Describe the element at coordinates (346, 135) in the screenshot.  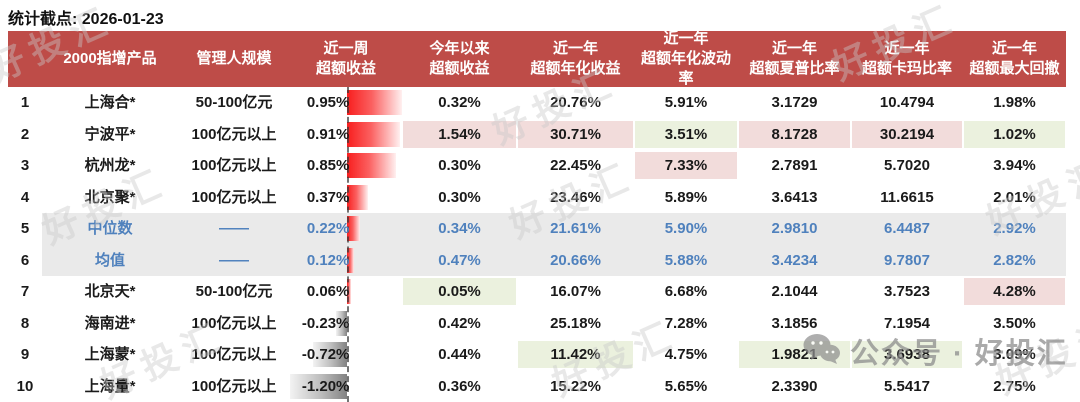
I see `cell-week-with-databar: 0.91%` at that location.